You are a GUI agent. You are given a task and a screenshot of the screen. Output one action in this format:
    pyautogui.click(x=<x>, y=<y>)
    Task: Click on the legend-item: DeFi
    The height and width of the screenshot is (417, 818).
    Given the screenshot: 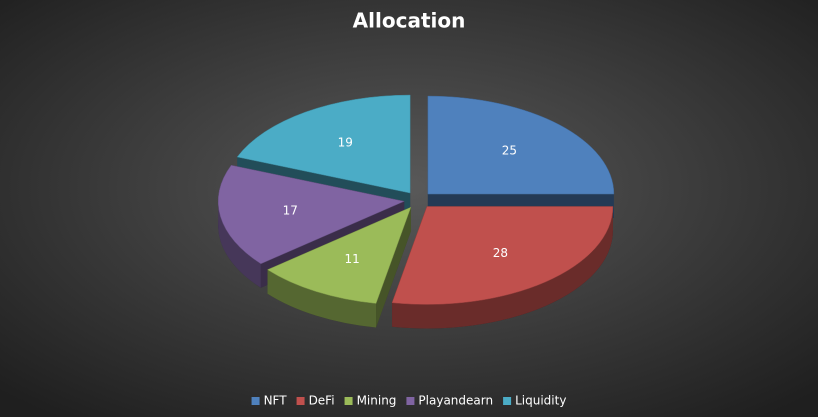 What is the action you would take?
    pyautogui.click(x=315, y=401)
    